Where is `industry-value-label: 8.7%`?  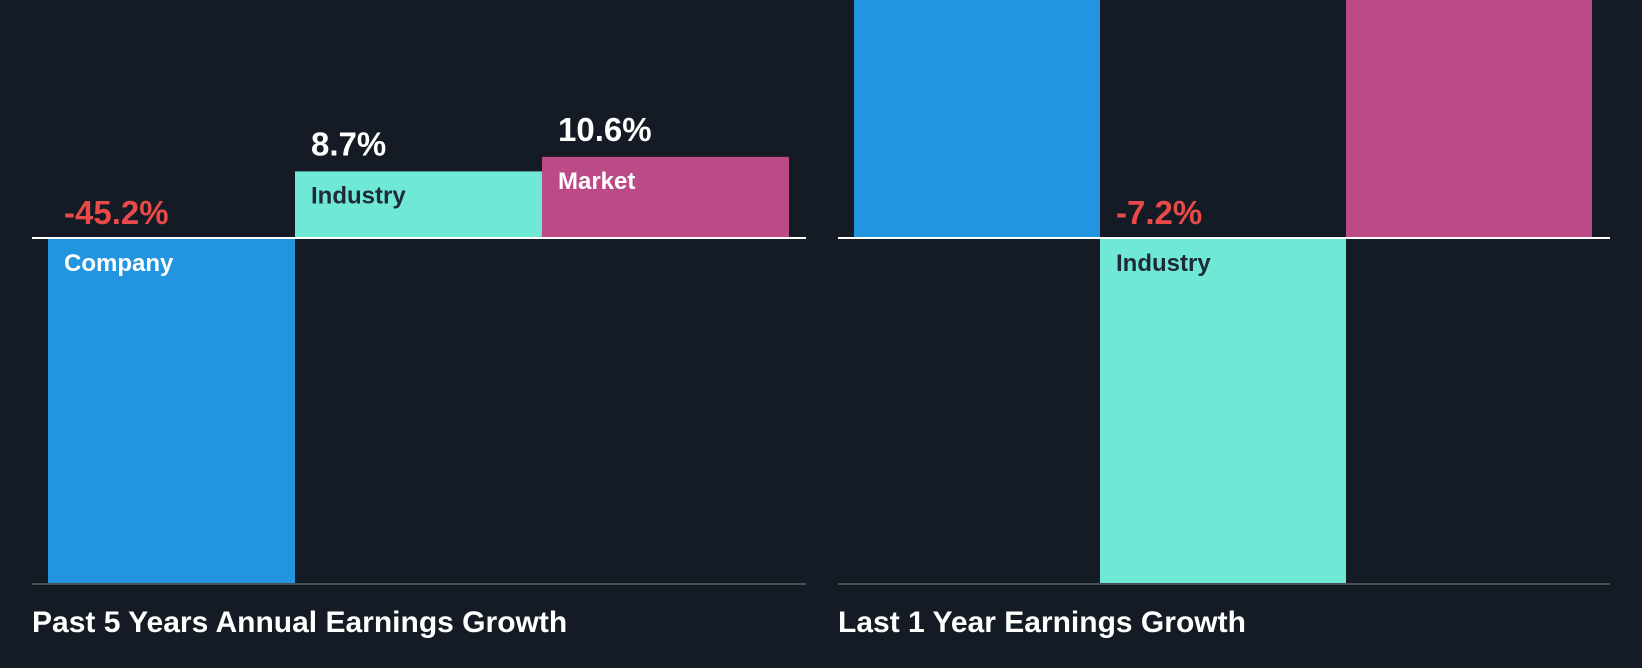 industry-value-label: 8.7% is located at coordinates (348, 143).